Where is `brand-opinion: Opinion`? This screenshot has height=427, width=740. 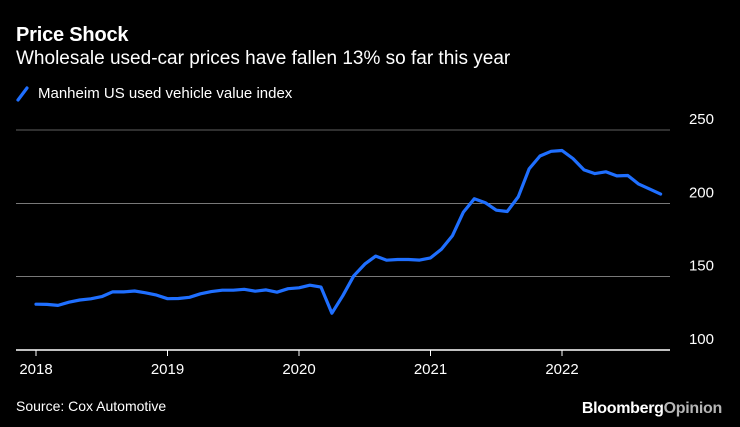 brand-opinion: Opinion is located at coordinates (693, 408).